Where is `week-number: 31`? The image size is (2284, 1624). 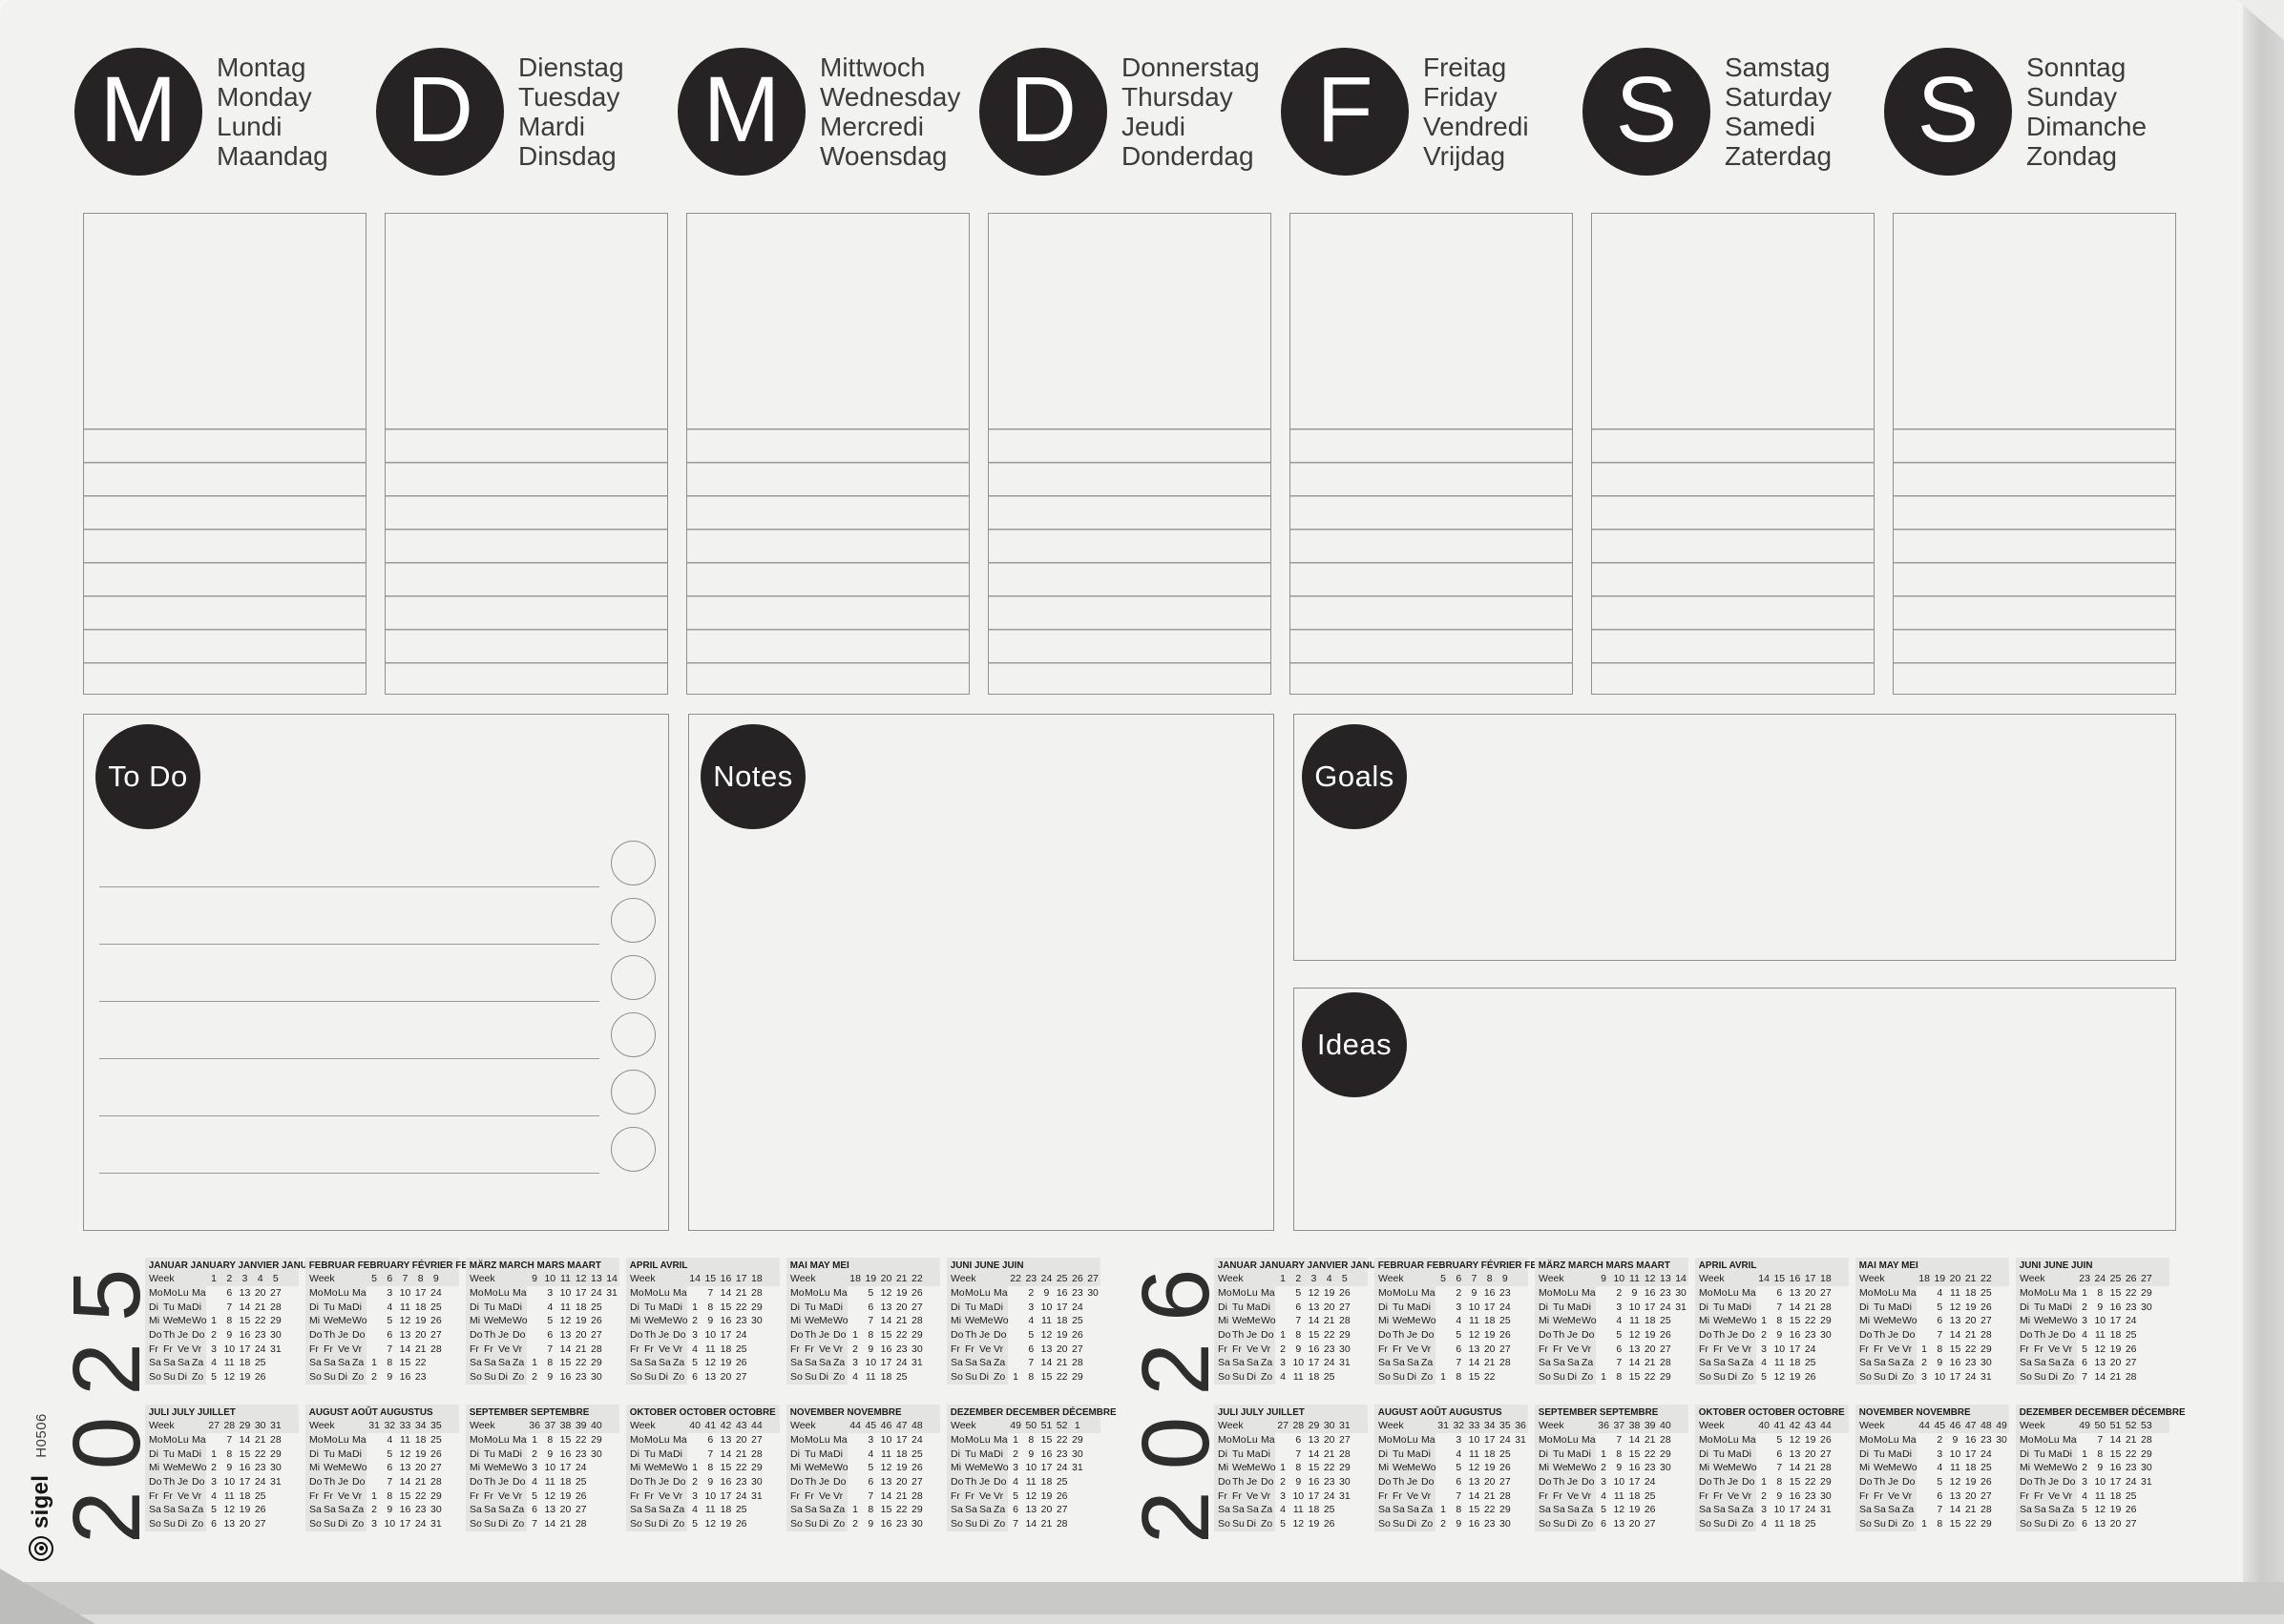
week-number: 31 is located at coordinates (1443, 1425).